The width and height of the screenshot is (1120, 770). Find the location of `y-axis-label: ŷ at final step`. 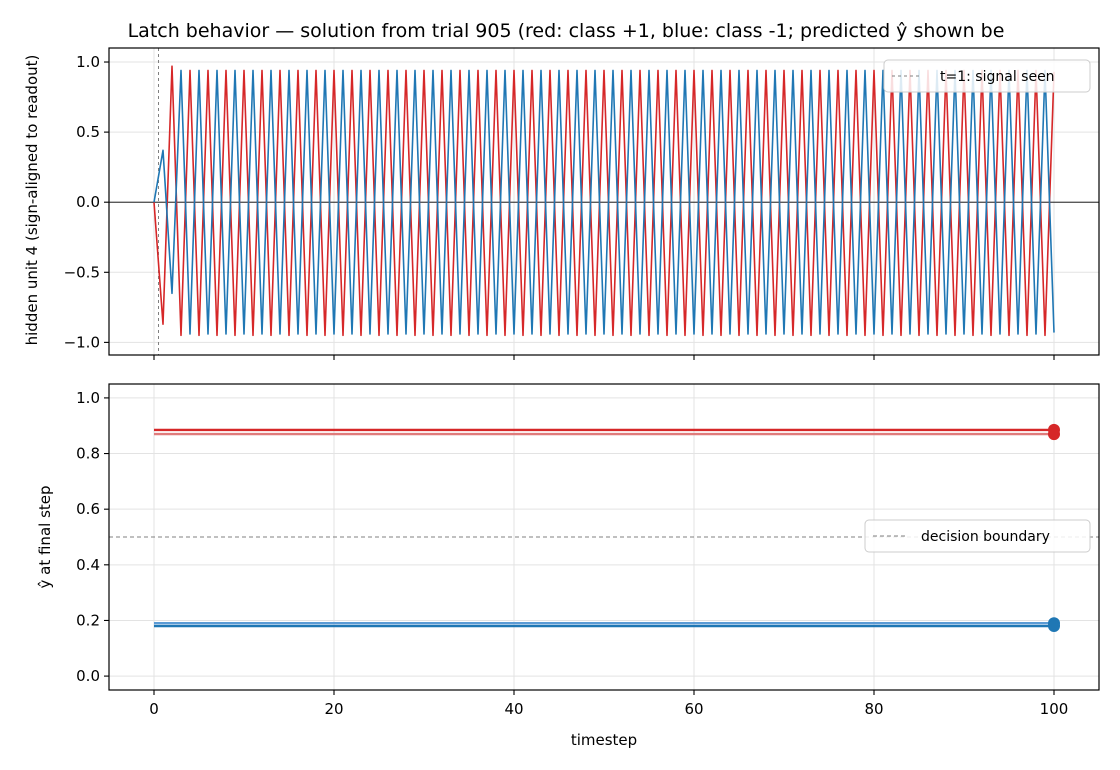

y-axis-label: ŷ at final step is located at coordinates (45, 536).